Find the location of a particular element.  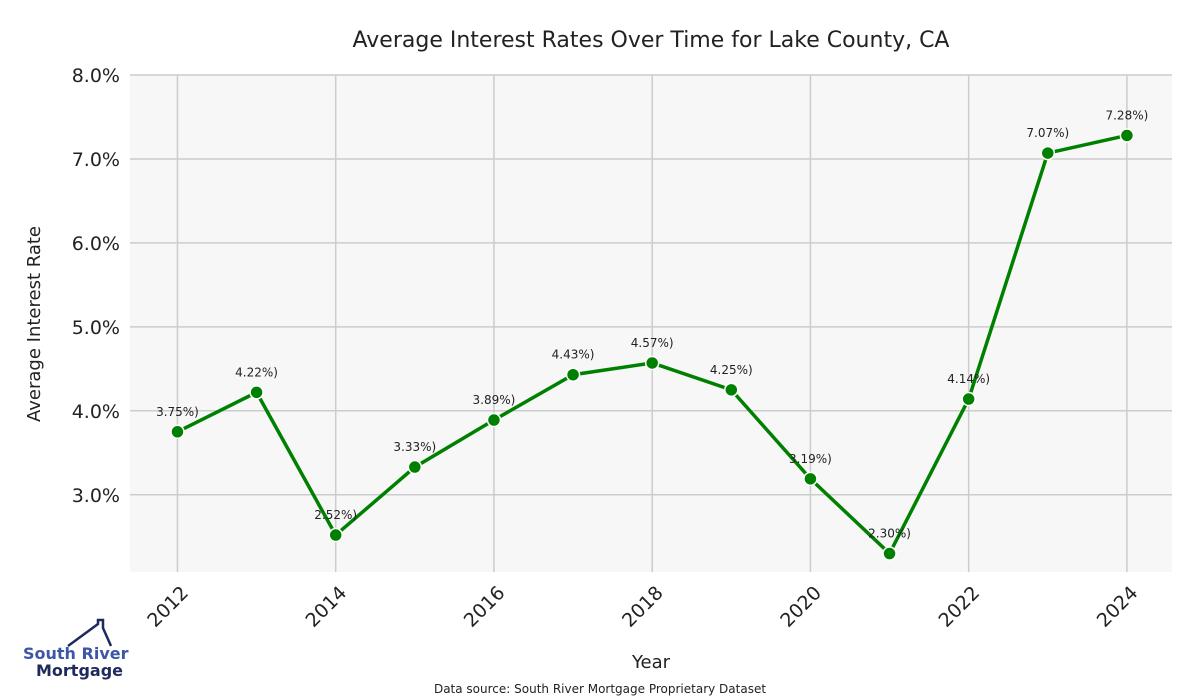

data-label: 4.14%) is located at coordinates (968, 379).